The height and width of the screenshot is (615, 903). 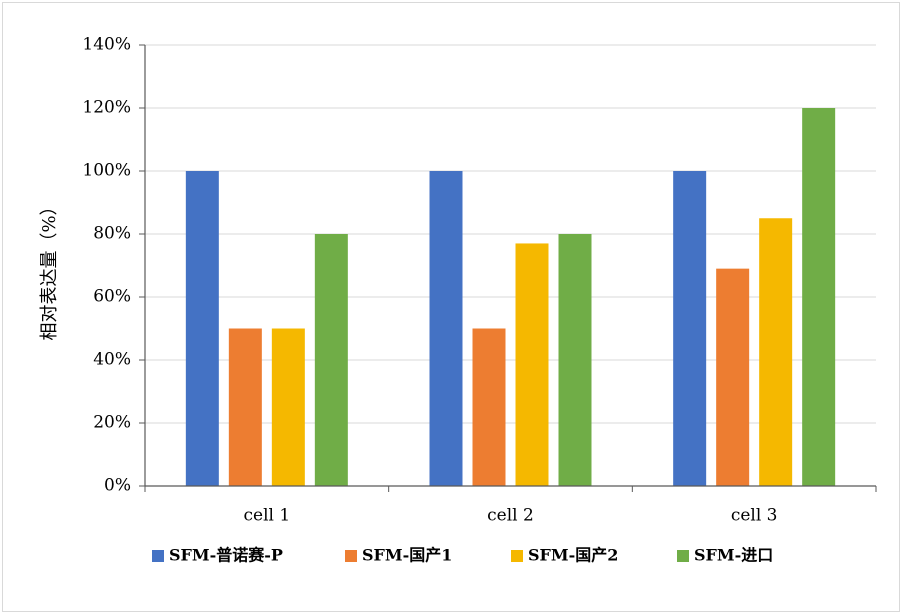 I want to click on y-axis-title: 相对表达量（%）, so click(x=49, y=268).